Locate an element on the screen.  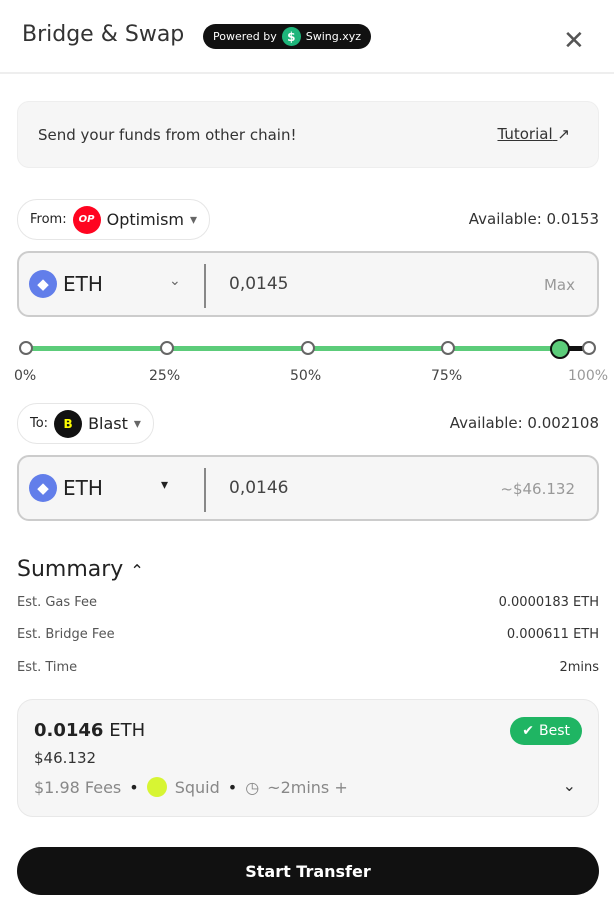
squid-logo-icon is located at coordinates (156, 787).